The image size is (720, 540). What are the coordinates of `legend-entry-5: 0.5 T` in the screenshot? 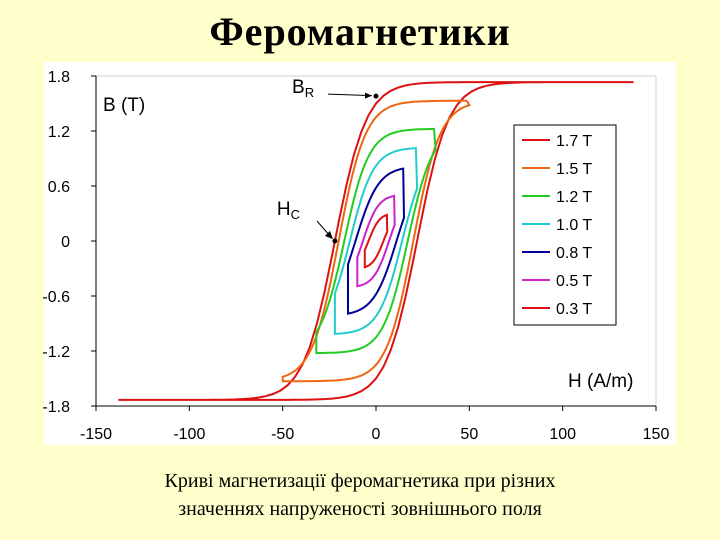 It's located at (574, 281).